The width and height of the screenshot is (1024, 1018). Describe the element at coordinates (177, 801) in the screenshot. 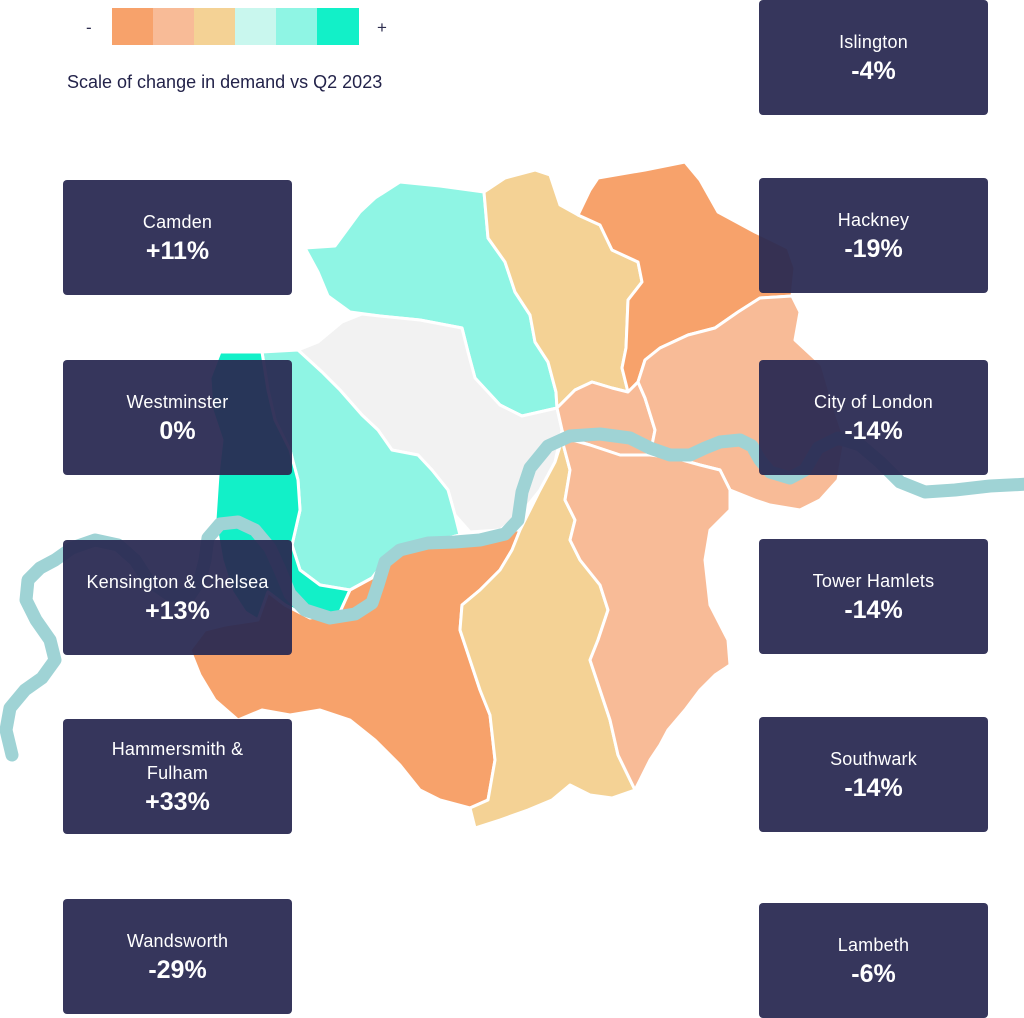

I see `card-value: +33%` at that location.